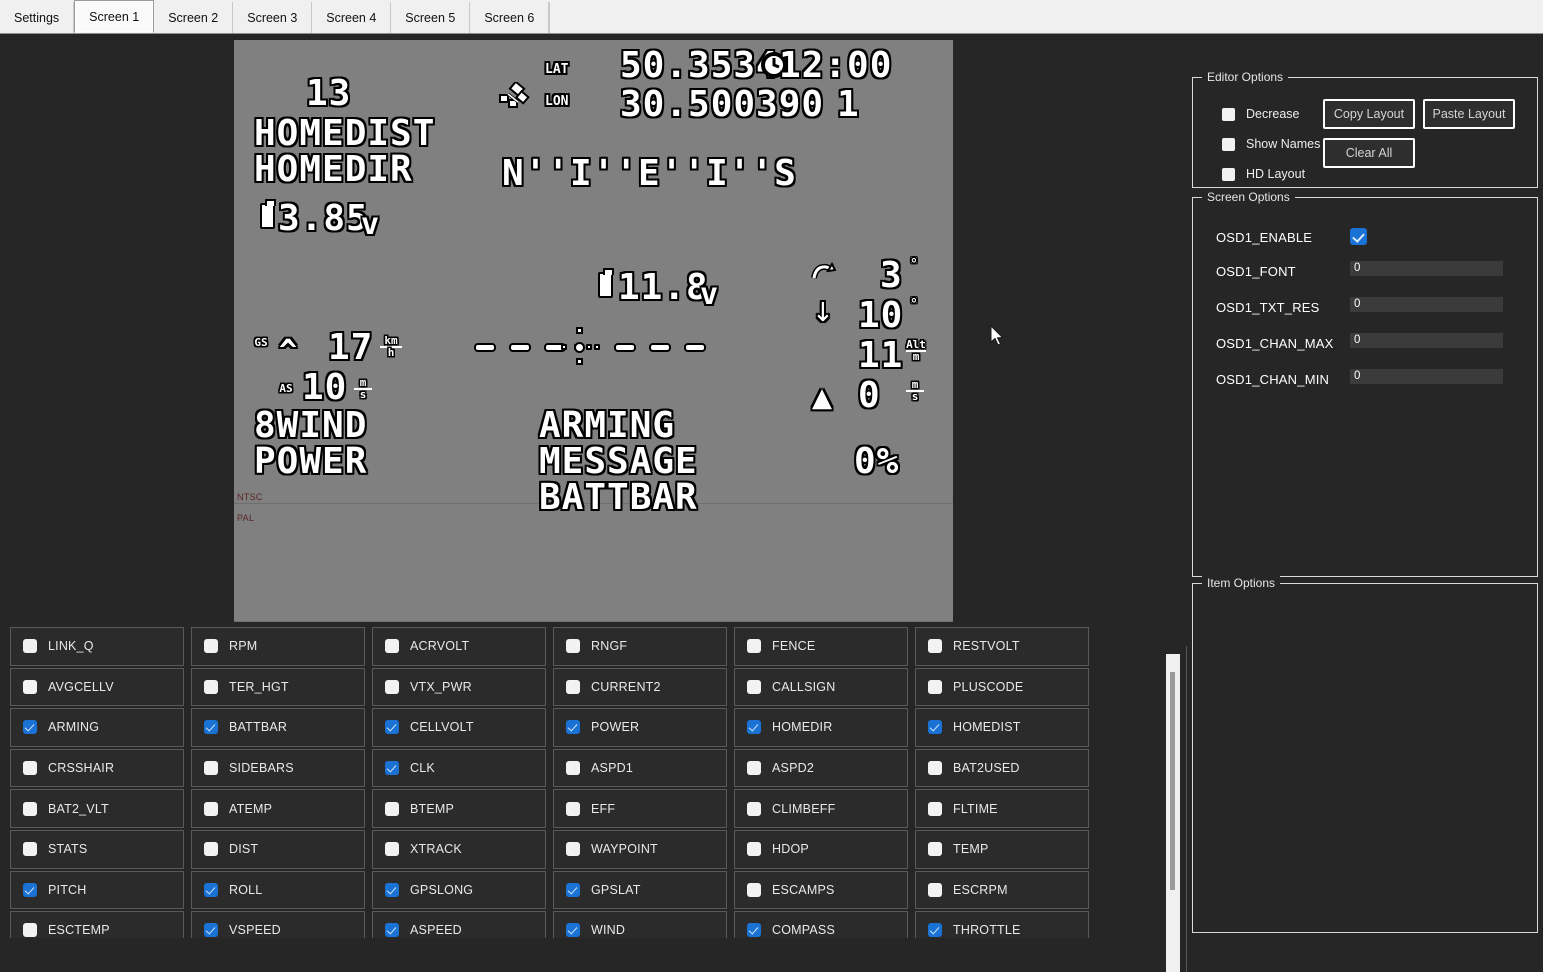 This screenshot has width=1543, height=972. Describe the element at coordinates (1002, 687) in the screenshot. I see `osd-item-pluscode: PLUSCODE` at that location.